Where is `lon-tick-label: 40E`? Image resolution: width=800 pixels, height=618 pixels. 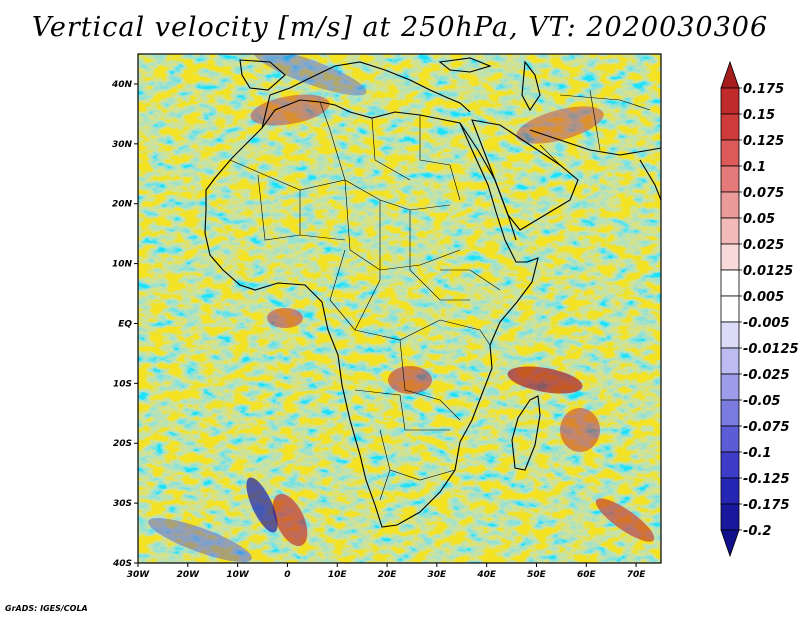 lon-tick-label: 40E is located at coordinates (486, 575).